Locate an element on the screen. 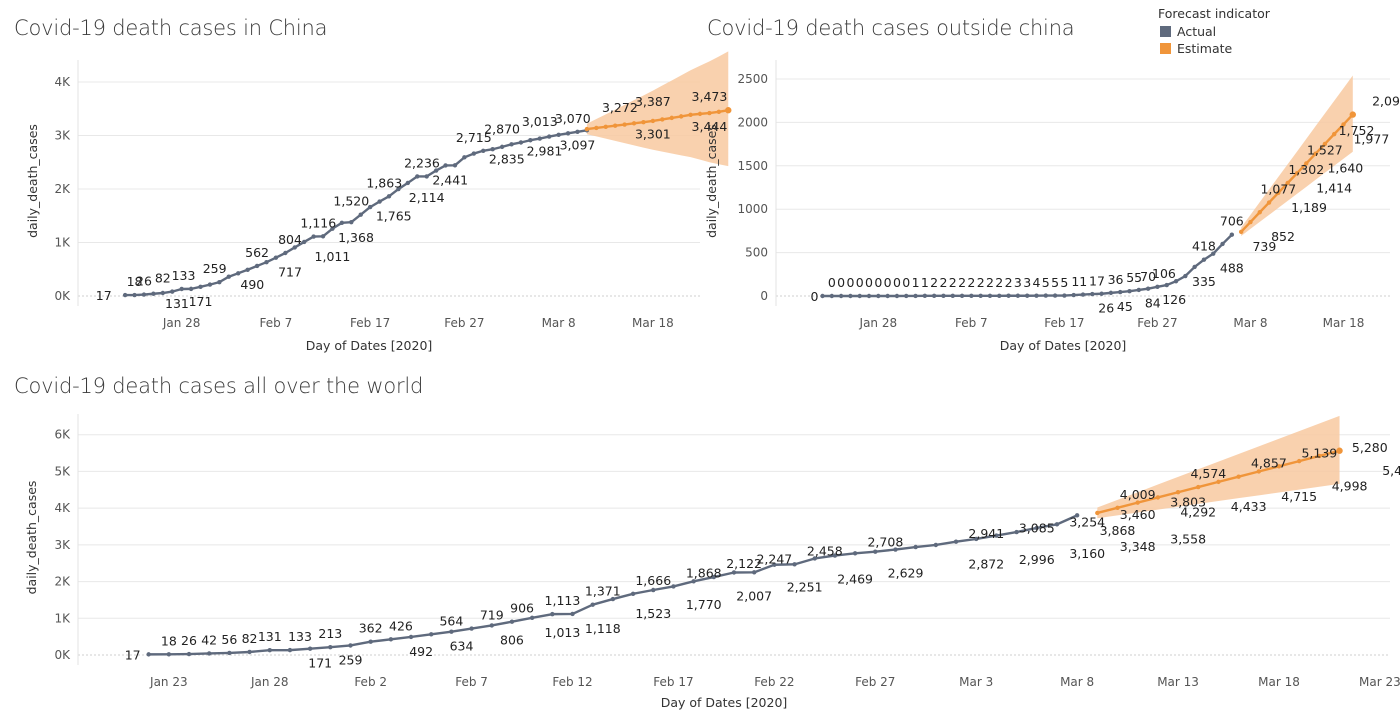 The width and height of the screenshot is (1400, 727). data-label: 2,236 is located at coordinates (422, 162).